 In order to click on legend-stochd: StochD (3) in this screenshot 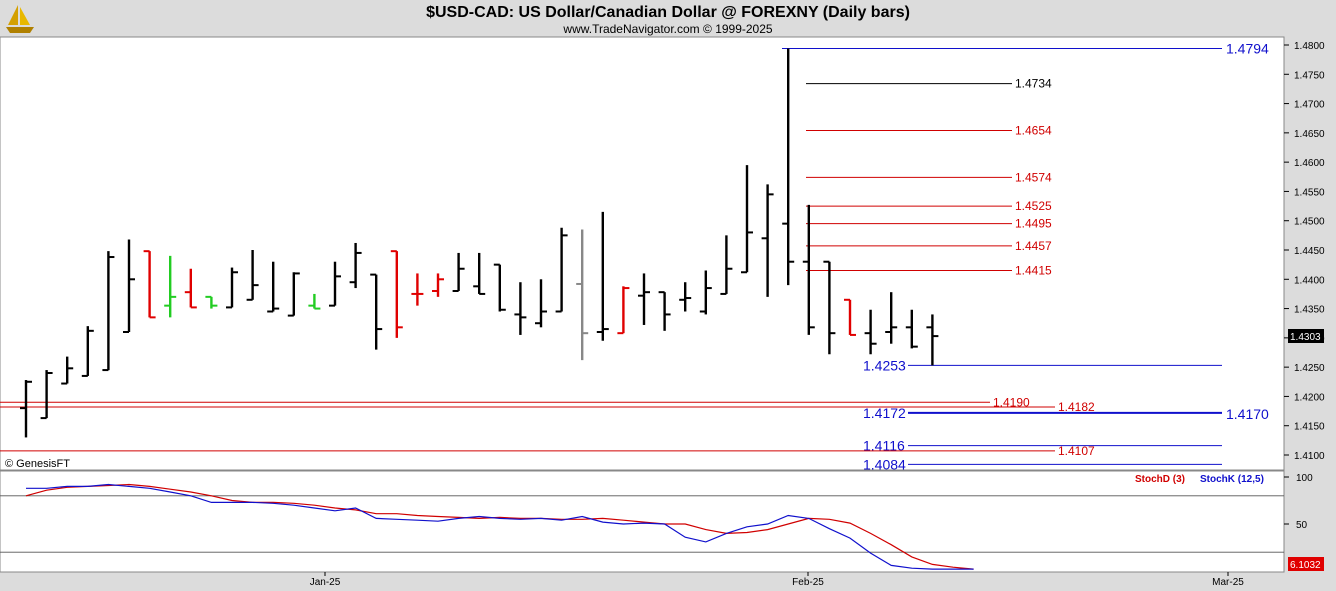, I will do `click(1160, 479)`.